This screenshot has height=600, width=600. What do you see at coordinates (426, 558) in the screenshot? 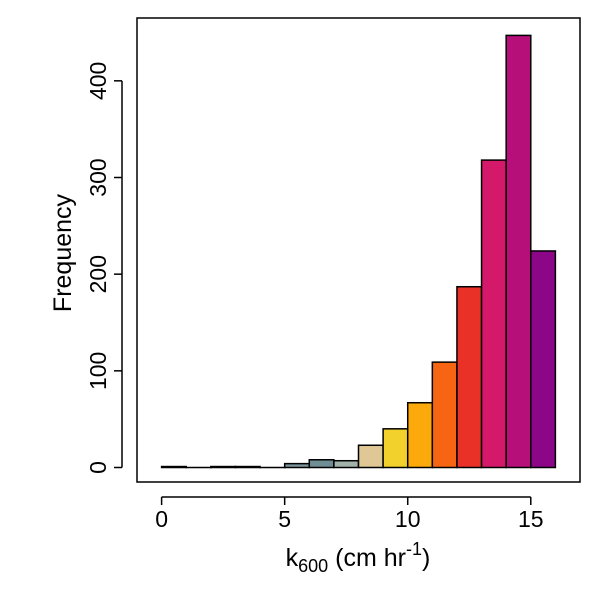
I see `x-axis-title-end: )` at bounding box center [426, 558].